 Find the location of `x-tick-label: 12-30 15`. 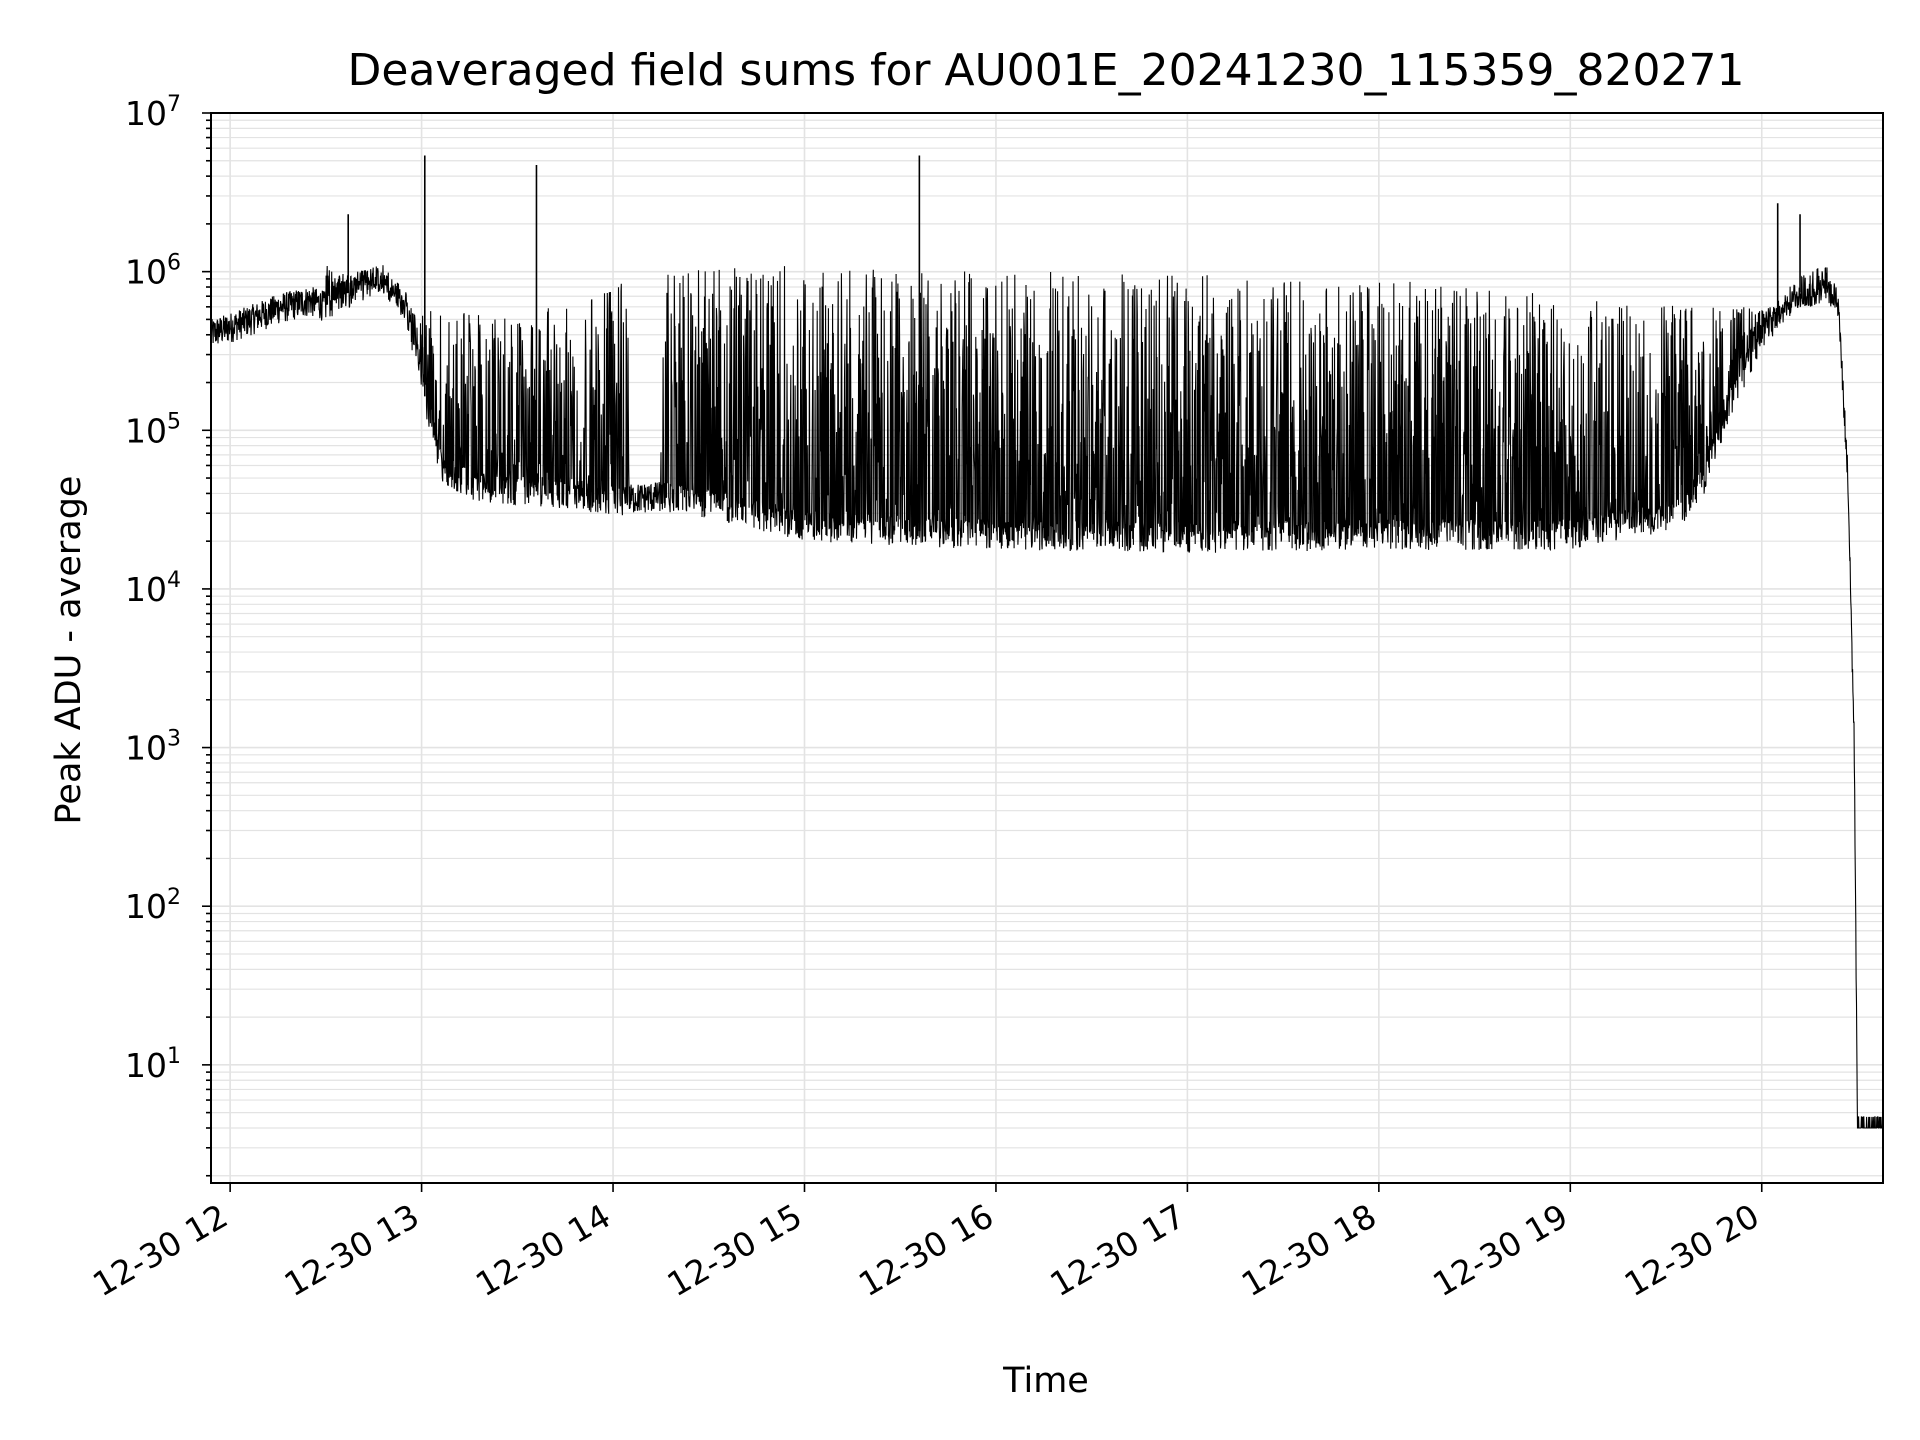

x-tick-label: 12-30 15 is located at coordinates (734, 1250).